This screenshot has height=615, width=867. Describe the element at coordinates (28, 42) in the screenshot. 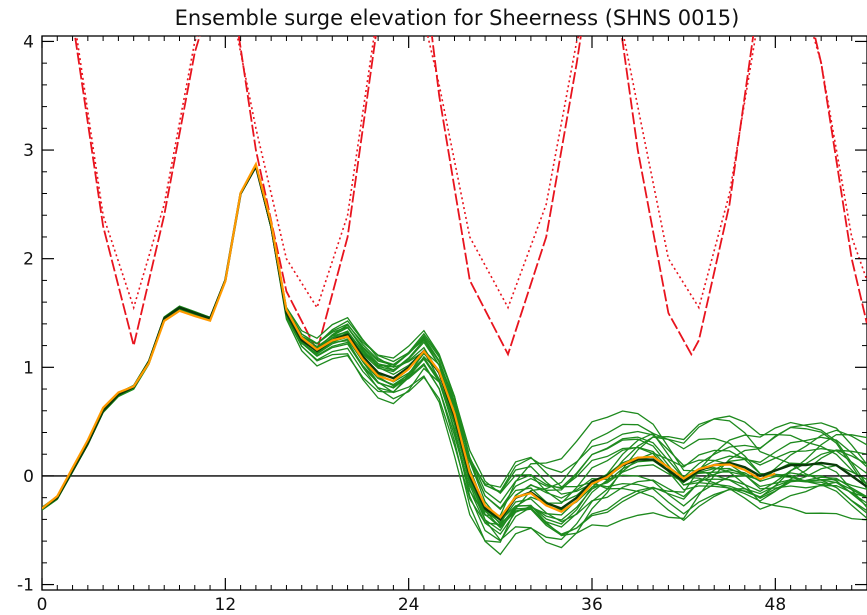

I see `y-tick-label: 4` at that location.